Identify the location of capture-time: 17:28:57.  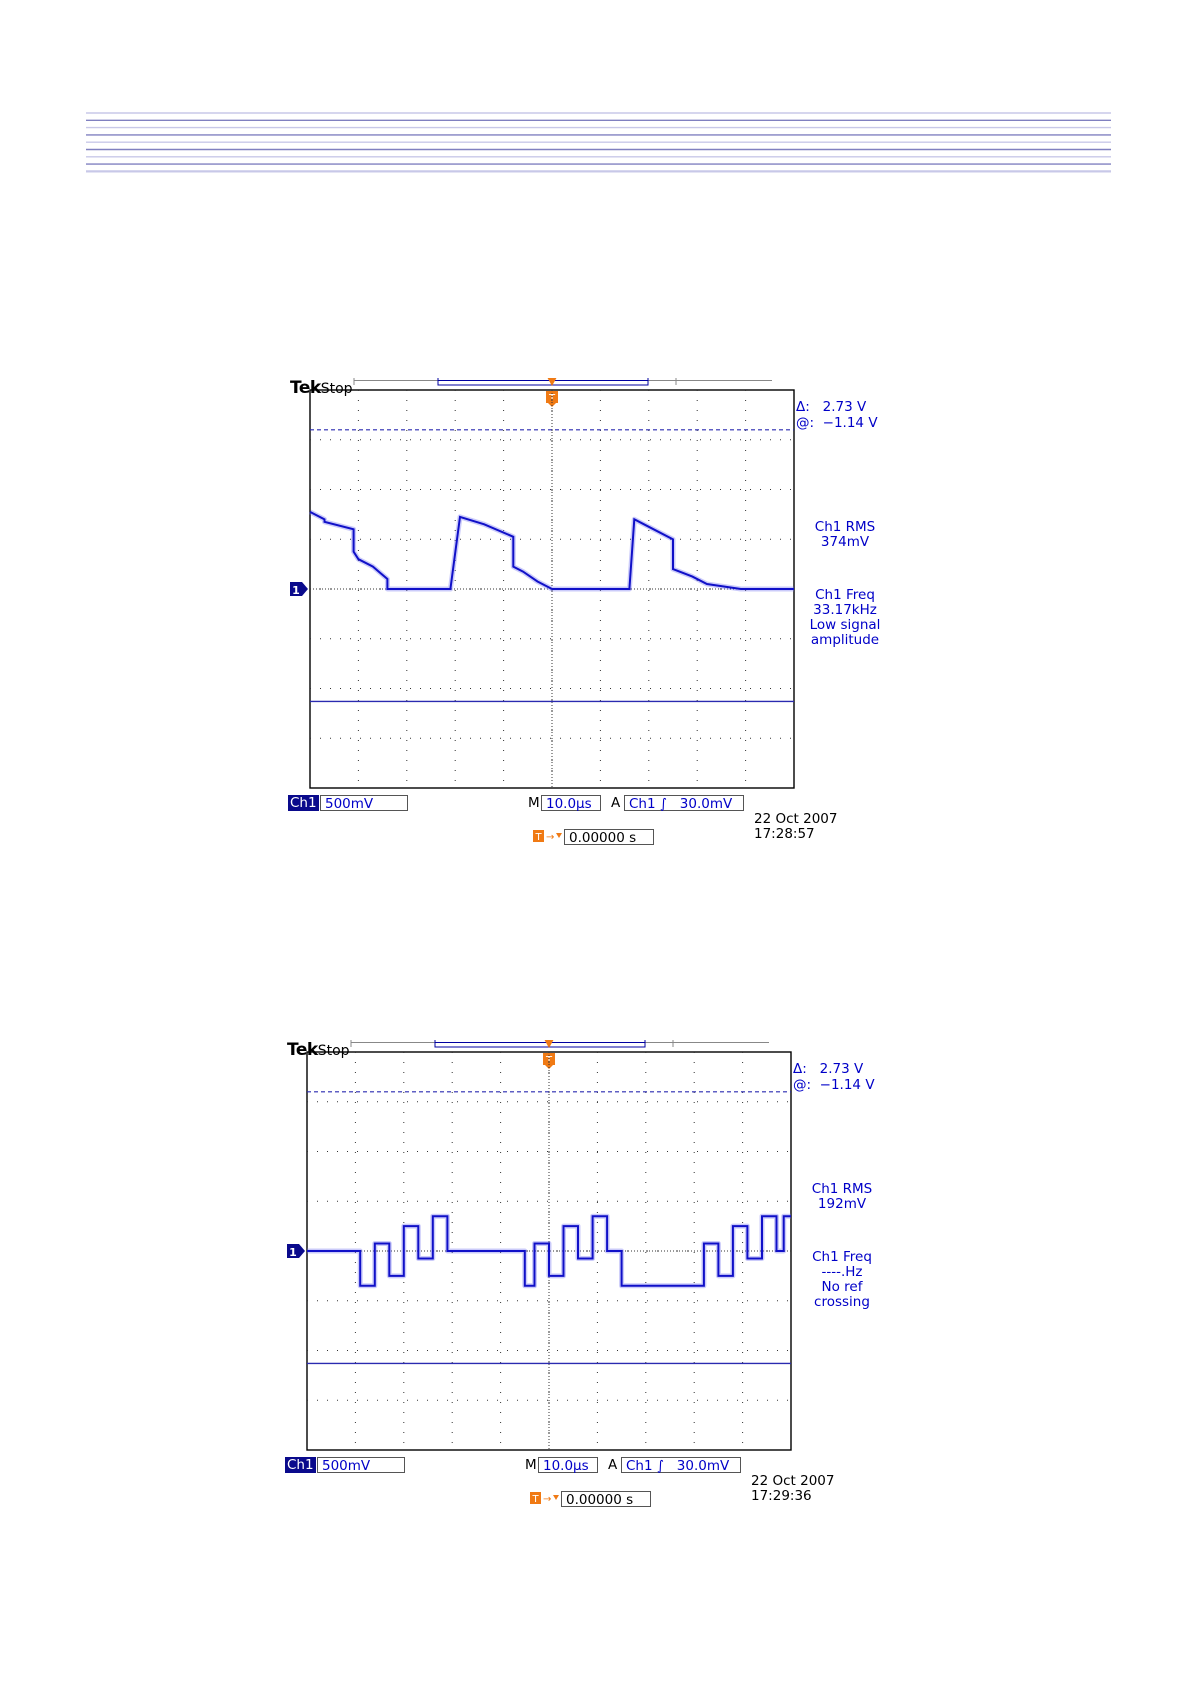
(784, 834).